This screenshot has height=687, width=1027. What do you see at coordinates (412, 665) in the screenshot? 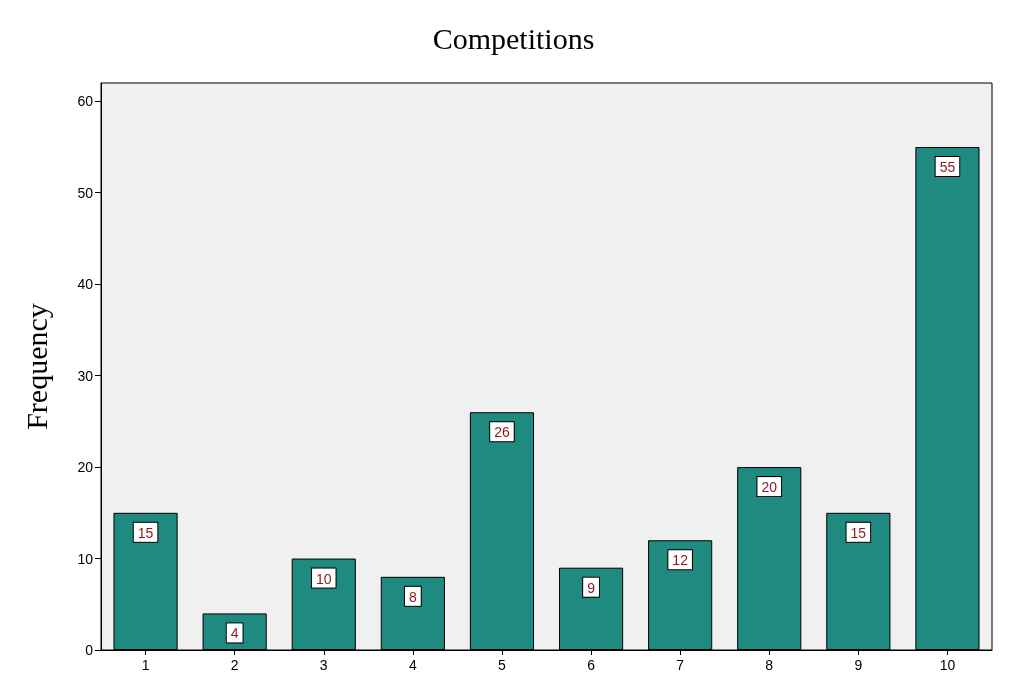
I see `x-tick-label: 4` at bounding box center [412, 665].